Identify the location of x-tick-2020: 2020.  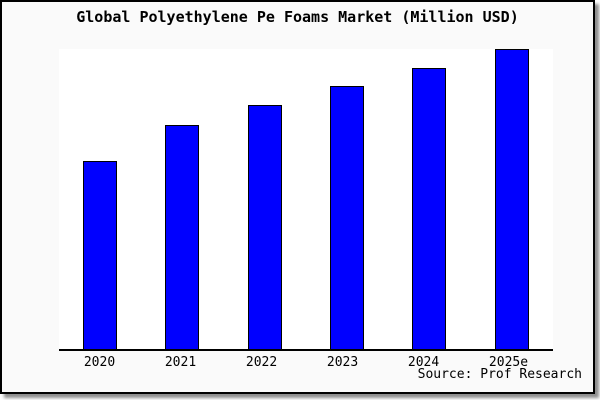
(99, 362).